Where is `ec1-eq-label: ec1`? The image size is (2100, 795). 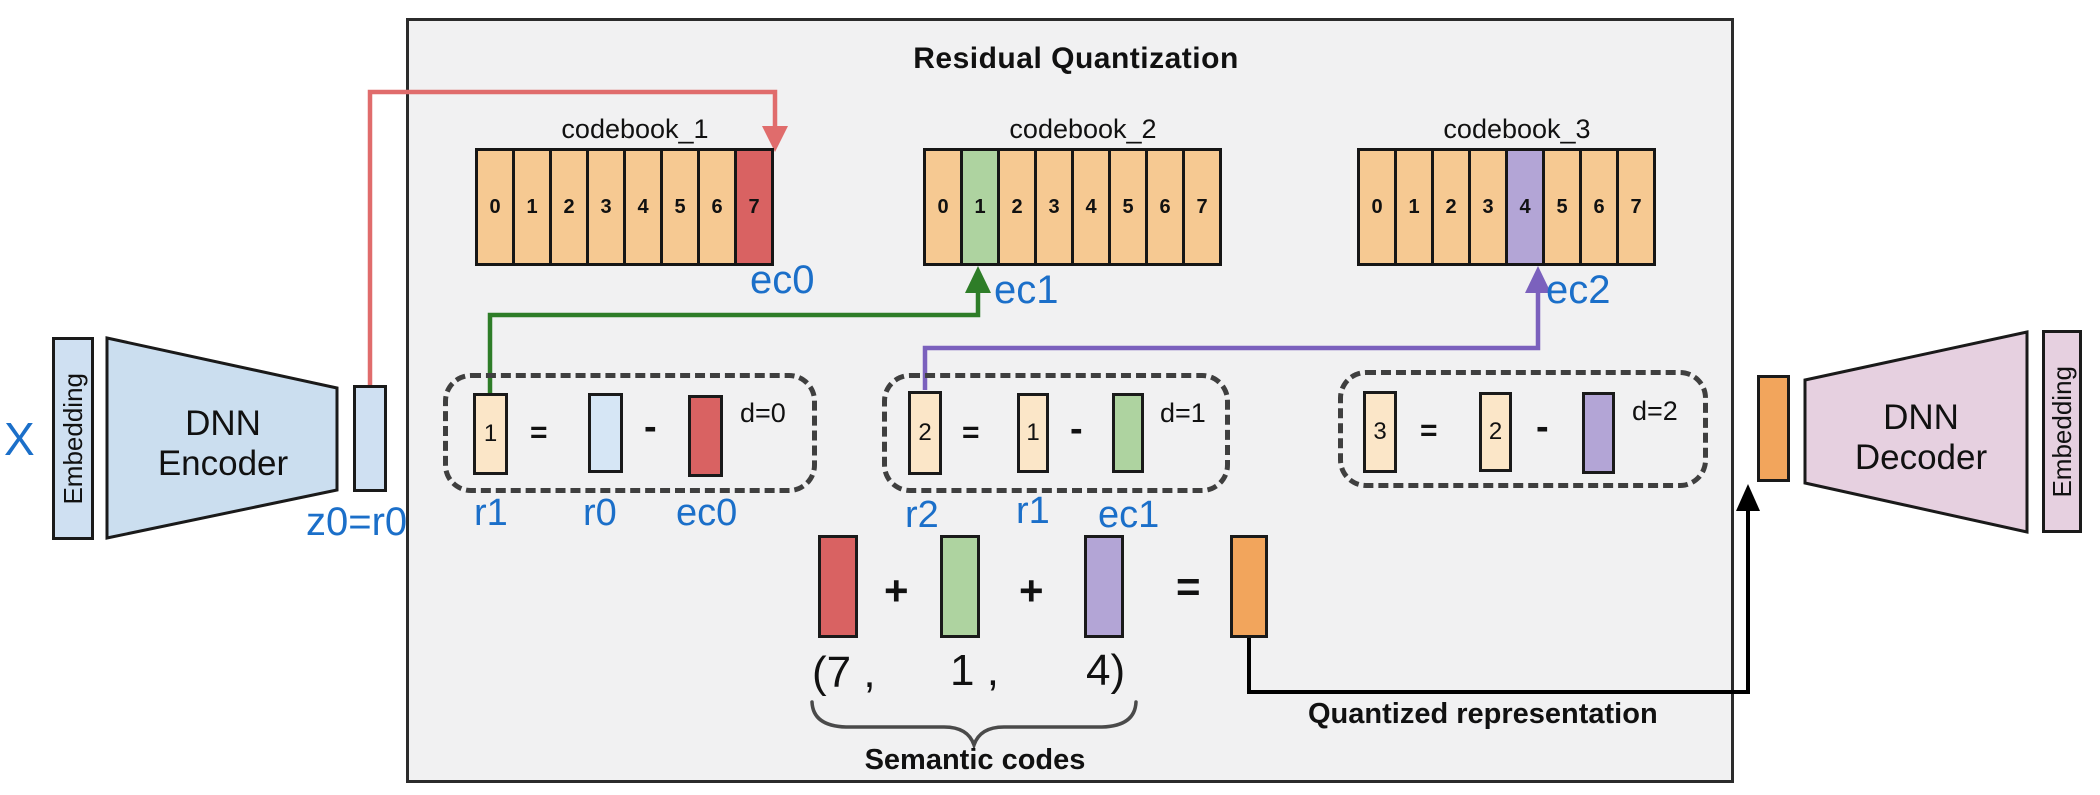
ec1-eq-label: ec1 is located at coordinates (1129, 515).